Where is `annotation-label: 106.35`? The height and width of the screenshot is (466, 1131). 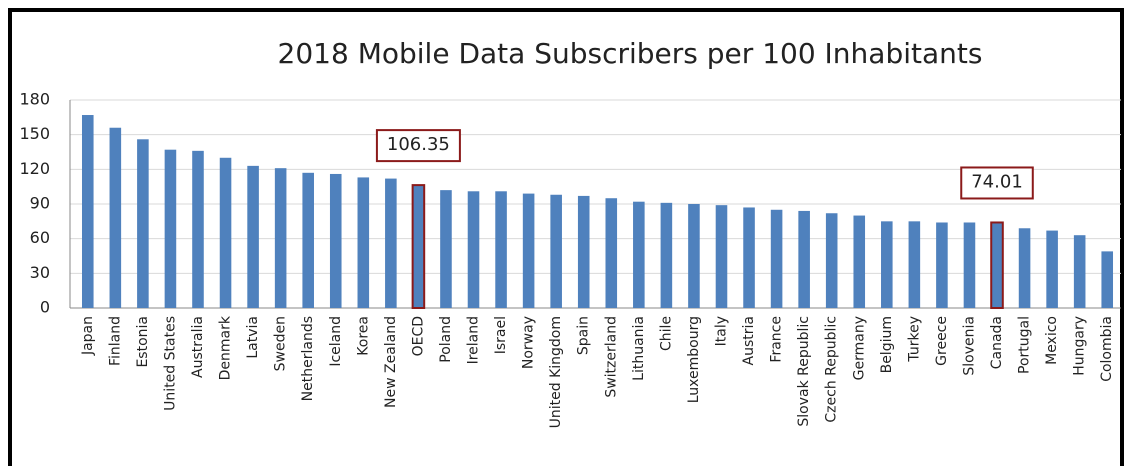 annotation-label: 106.35 is located at coordinates (418, 144).